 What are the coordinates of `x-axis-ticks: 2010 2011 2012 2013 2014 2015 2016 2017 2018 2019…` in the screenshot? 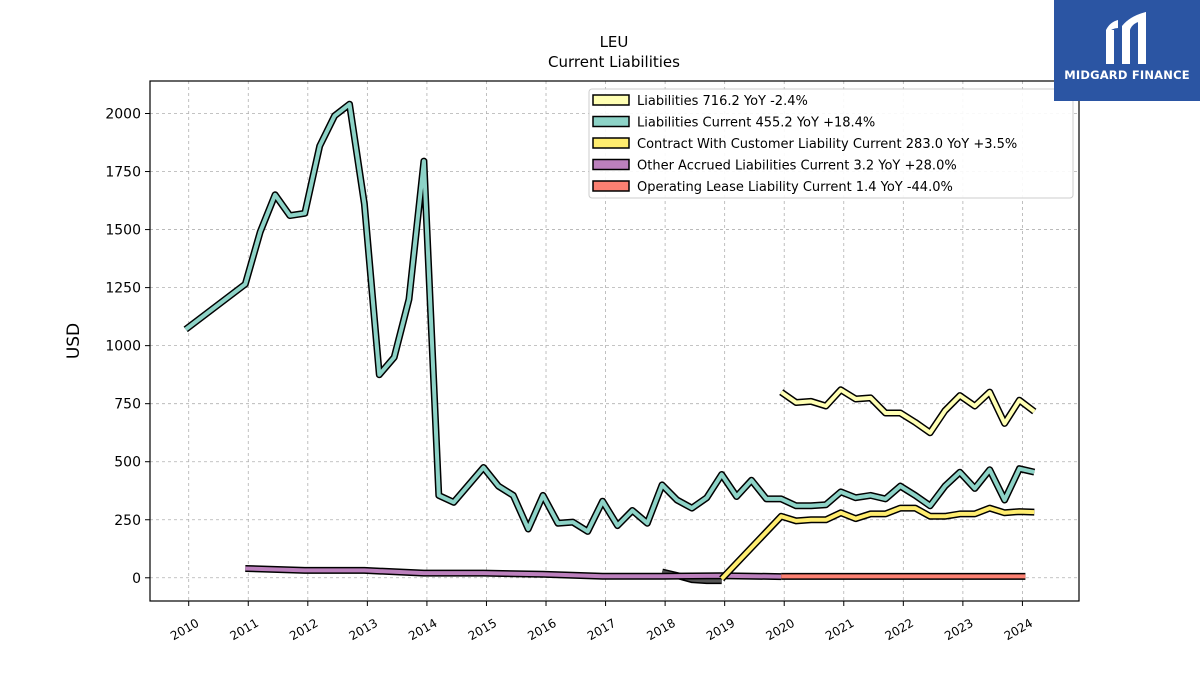 It's located at (601, 622).